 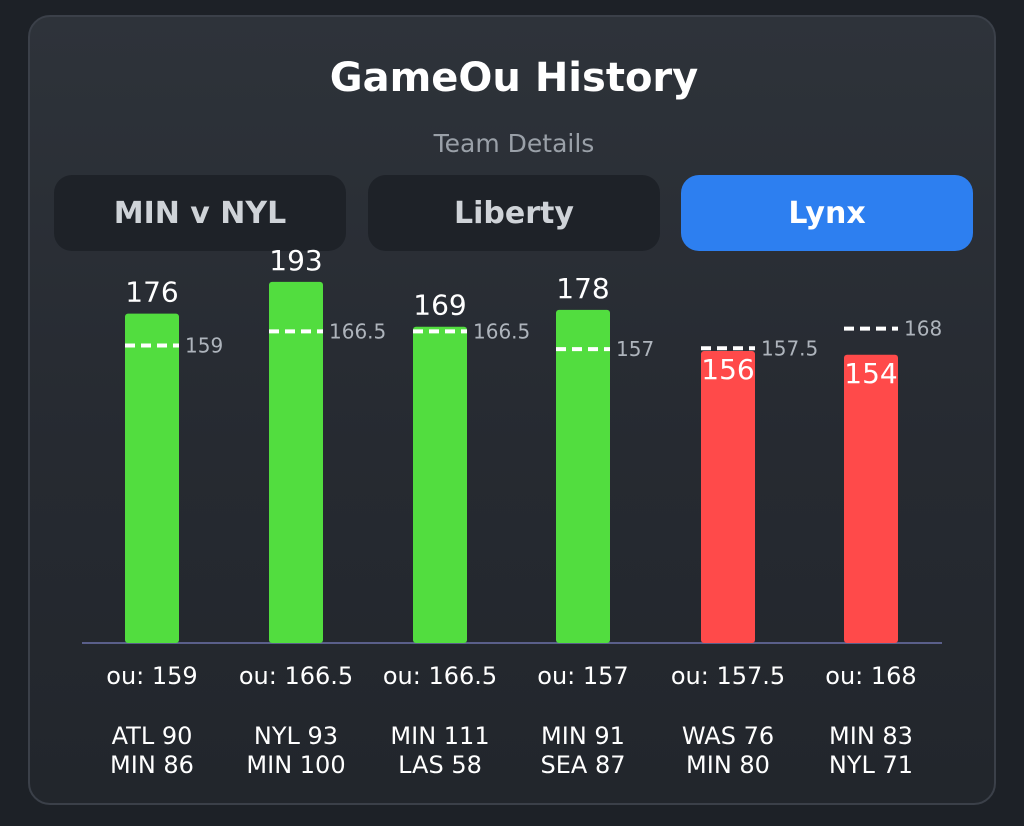 I want to click on bar-value-label: 156, so click(x=727, y=369).